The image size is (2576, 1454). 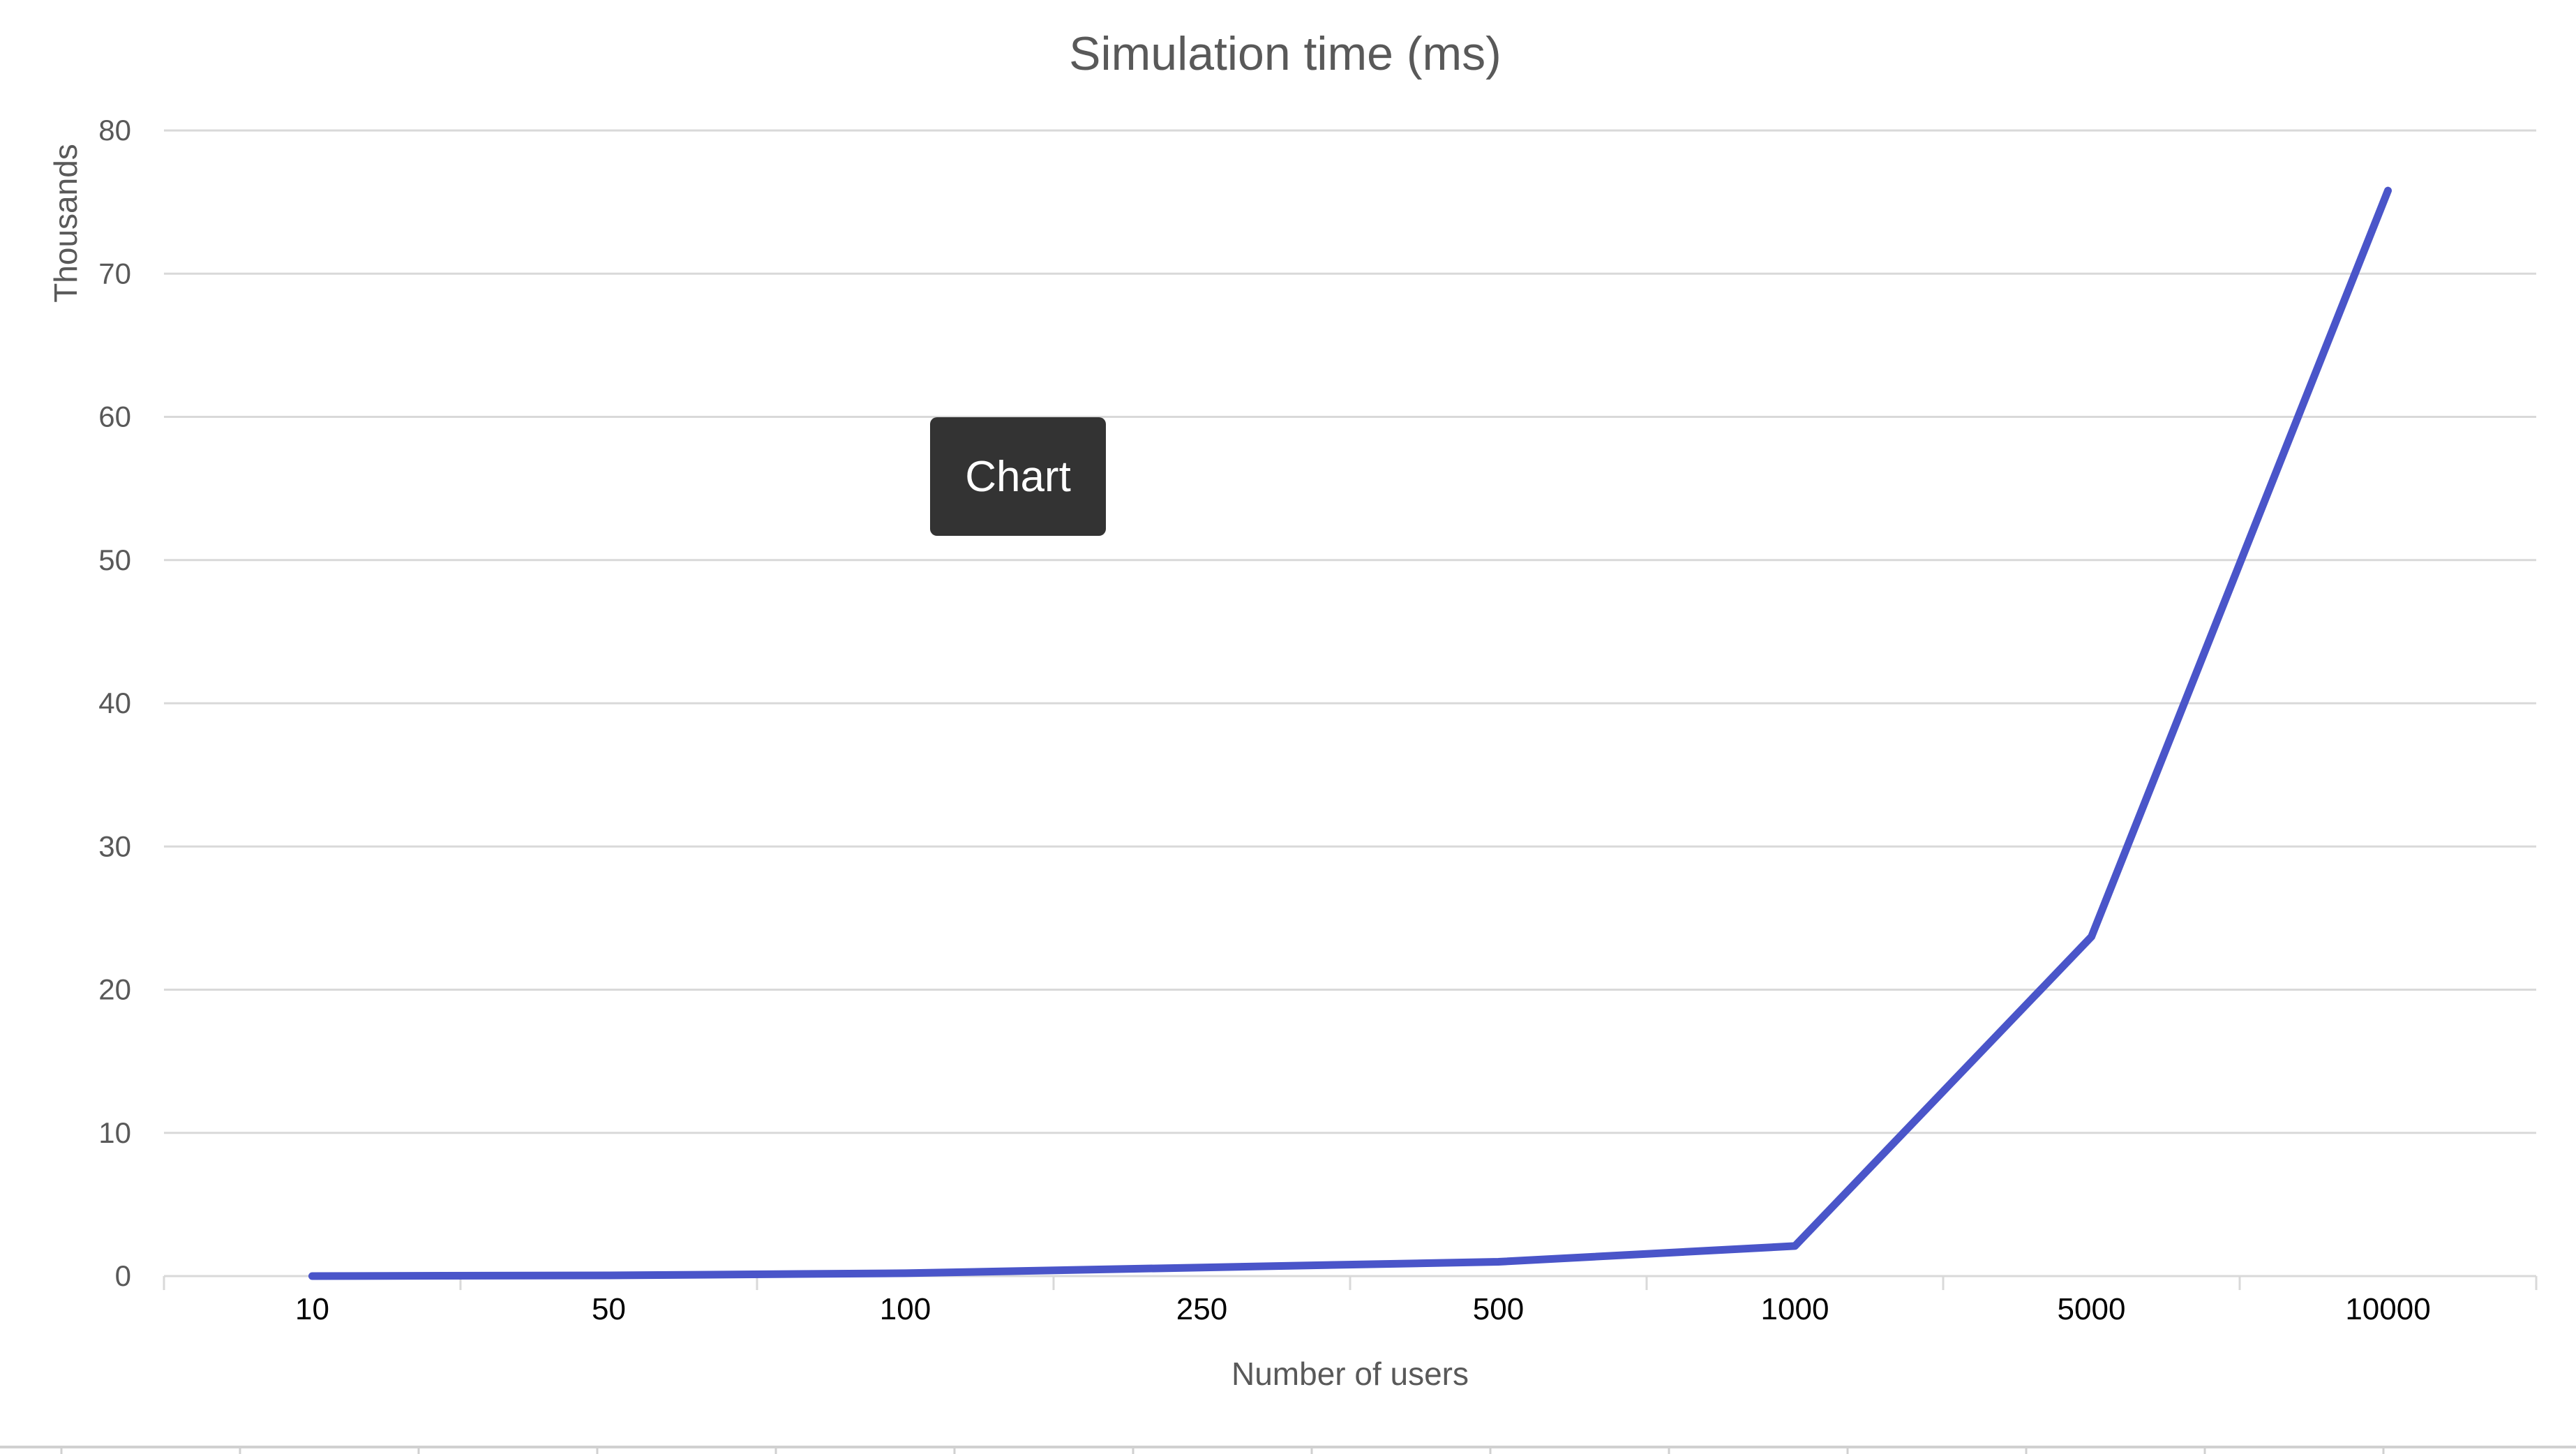 What do you see at coordinates (114, 273) in the screenshot?
I see `y-tick-label: 70` at bounding box center [114, 273].